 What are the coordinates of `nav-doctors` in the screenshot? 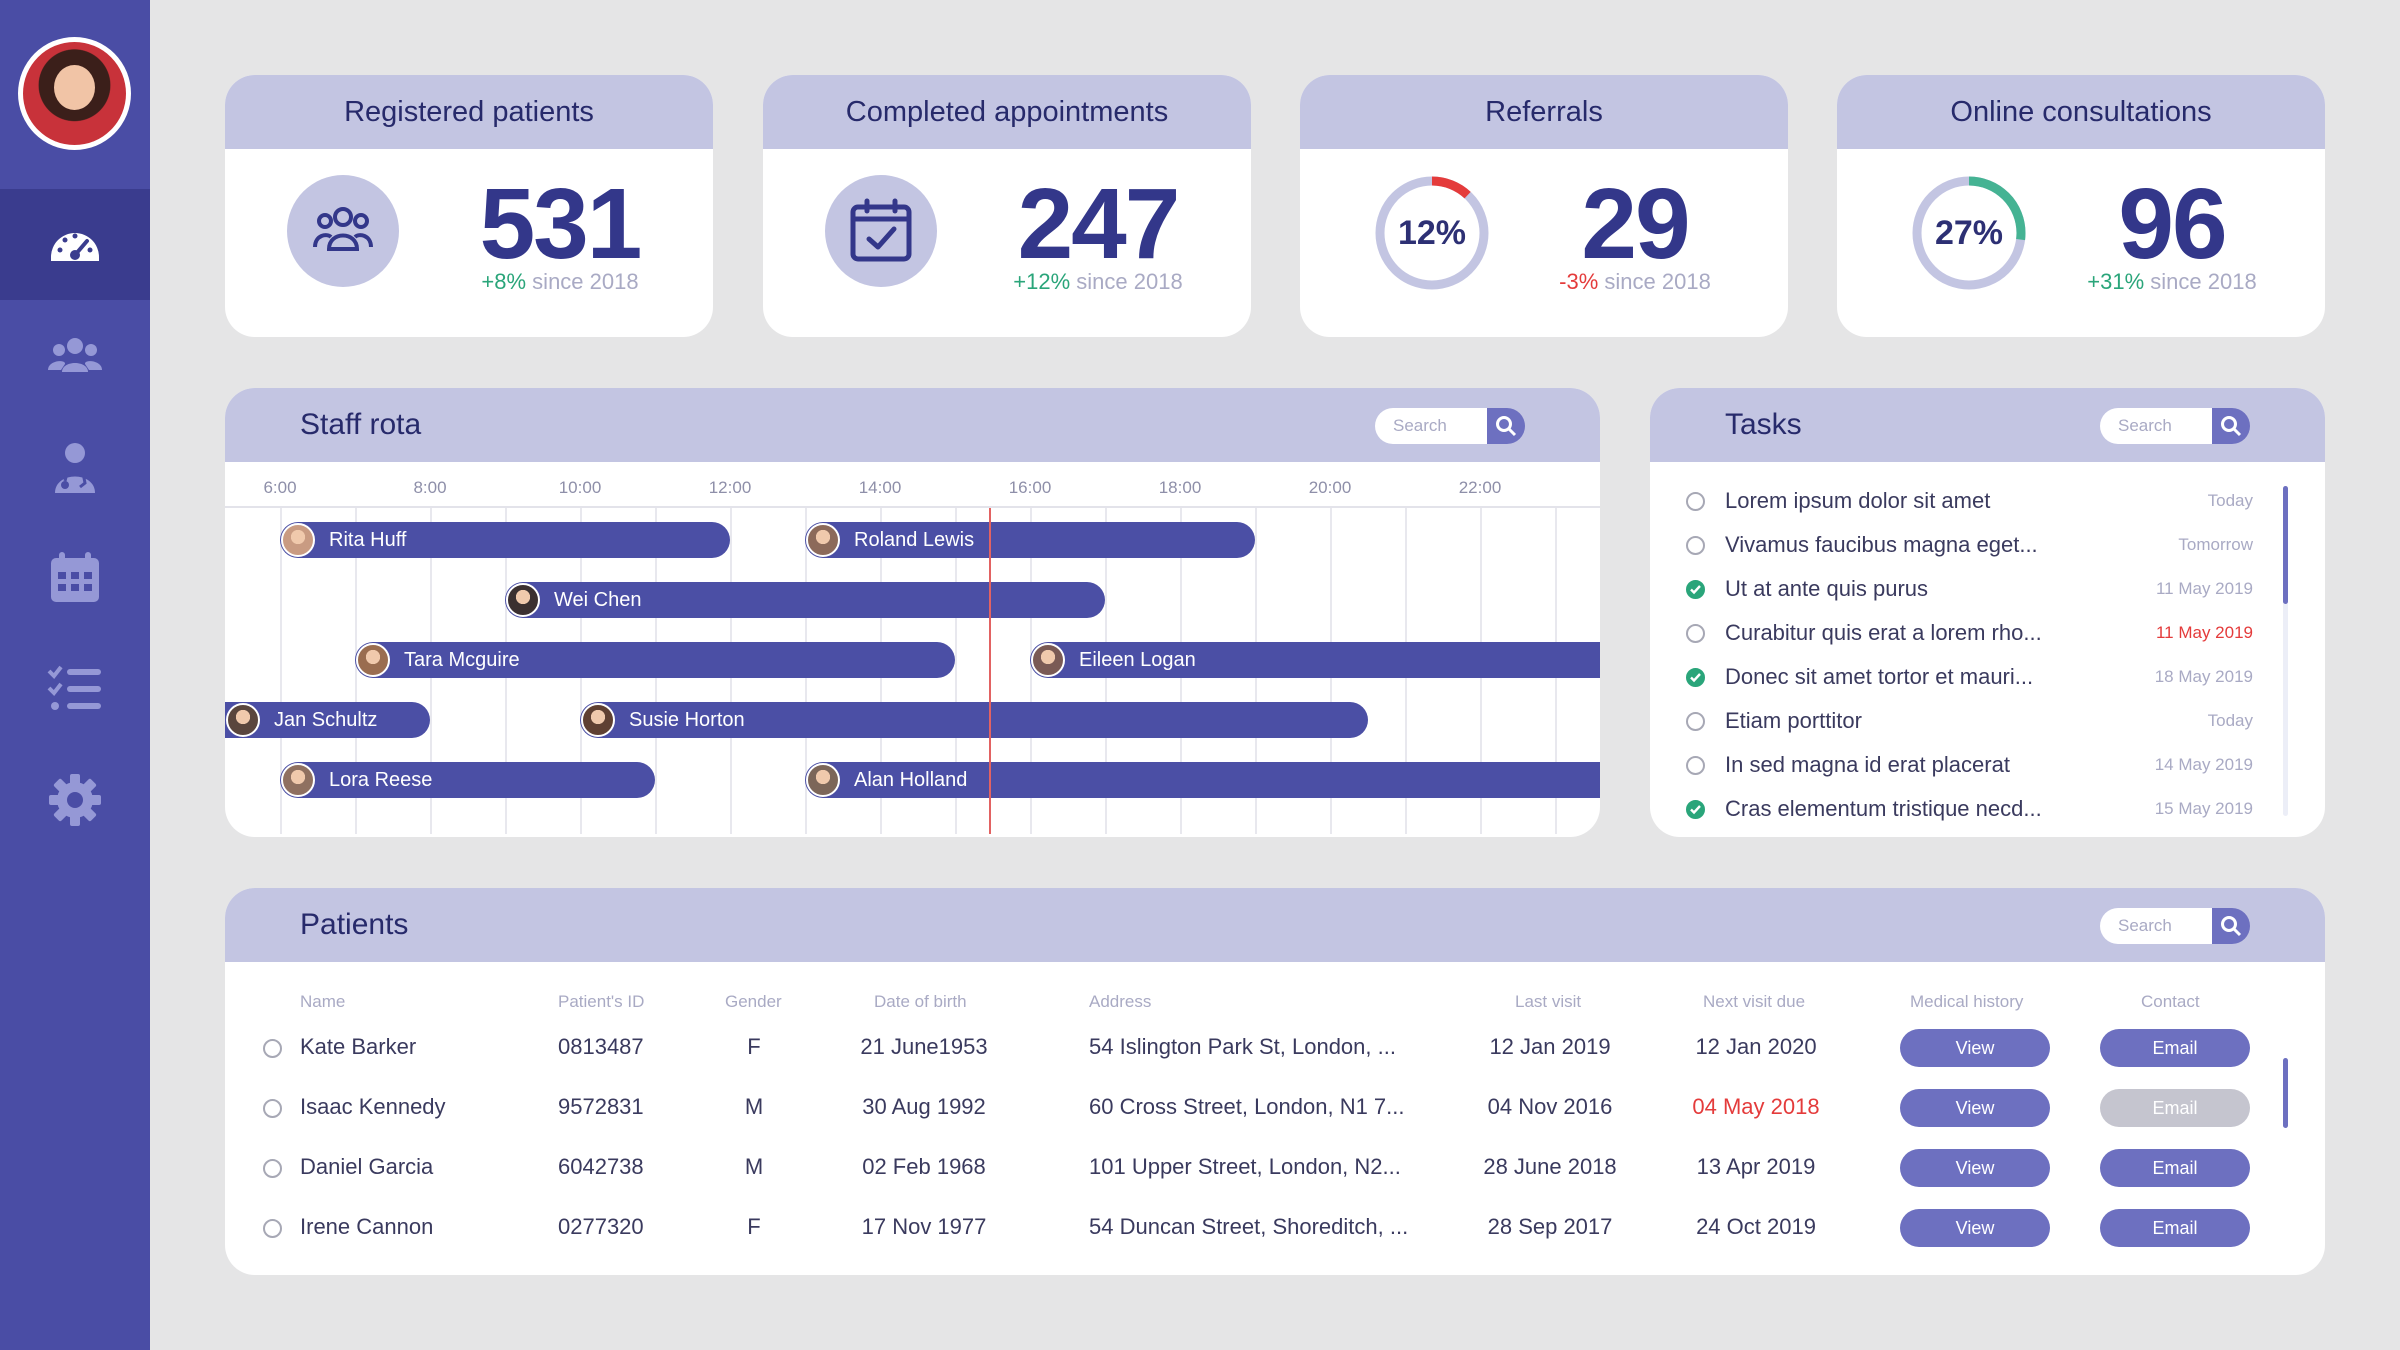 It's located at (75, 466).